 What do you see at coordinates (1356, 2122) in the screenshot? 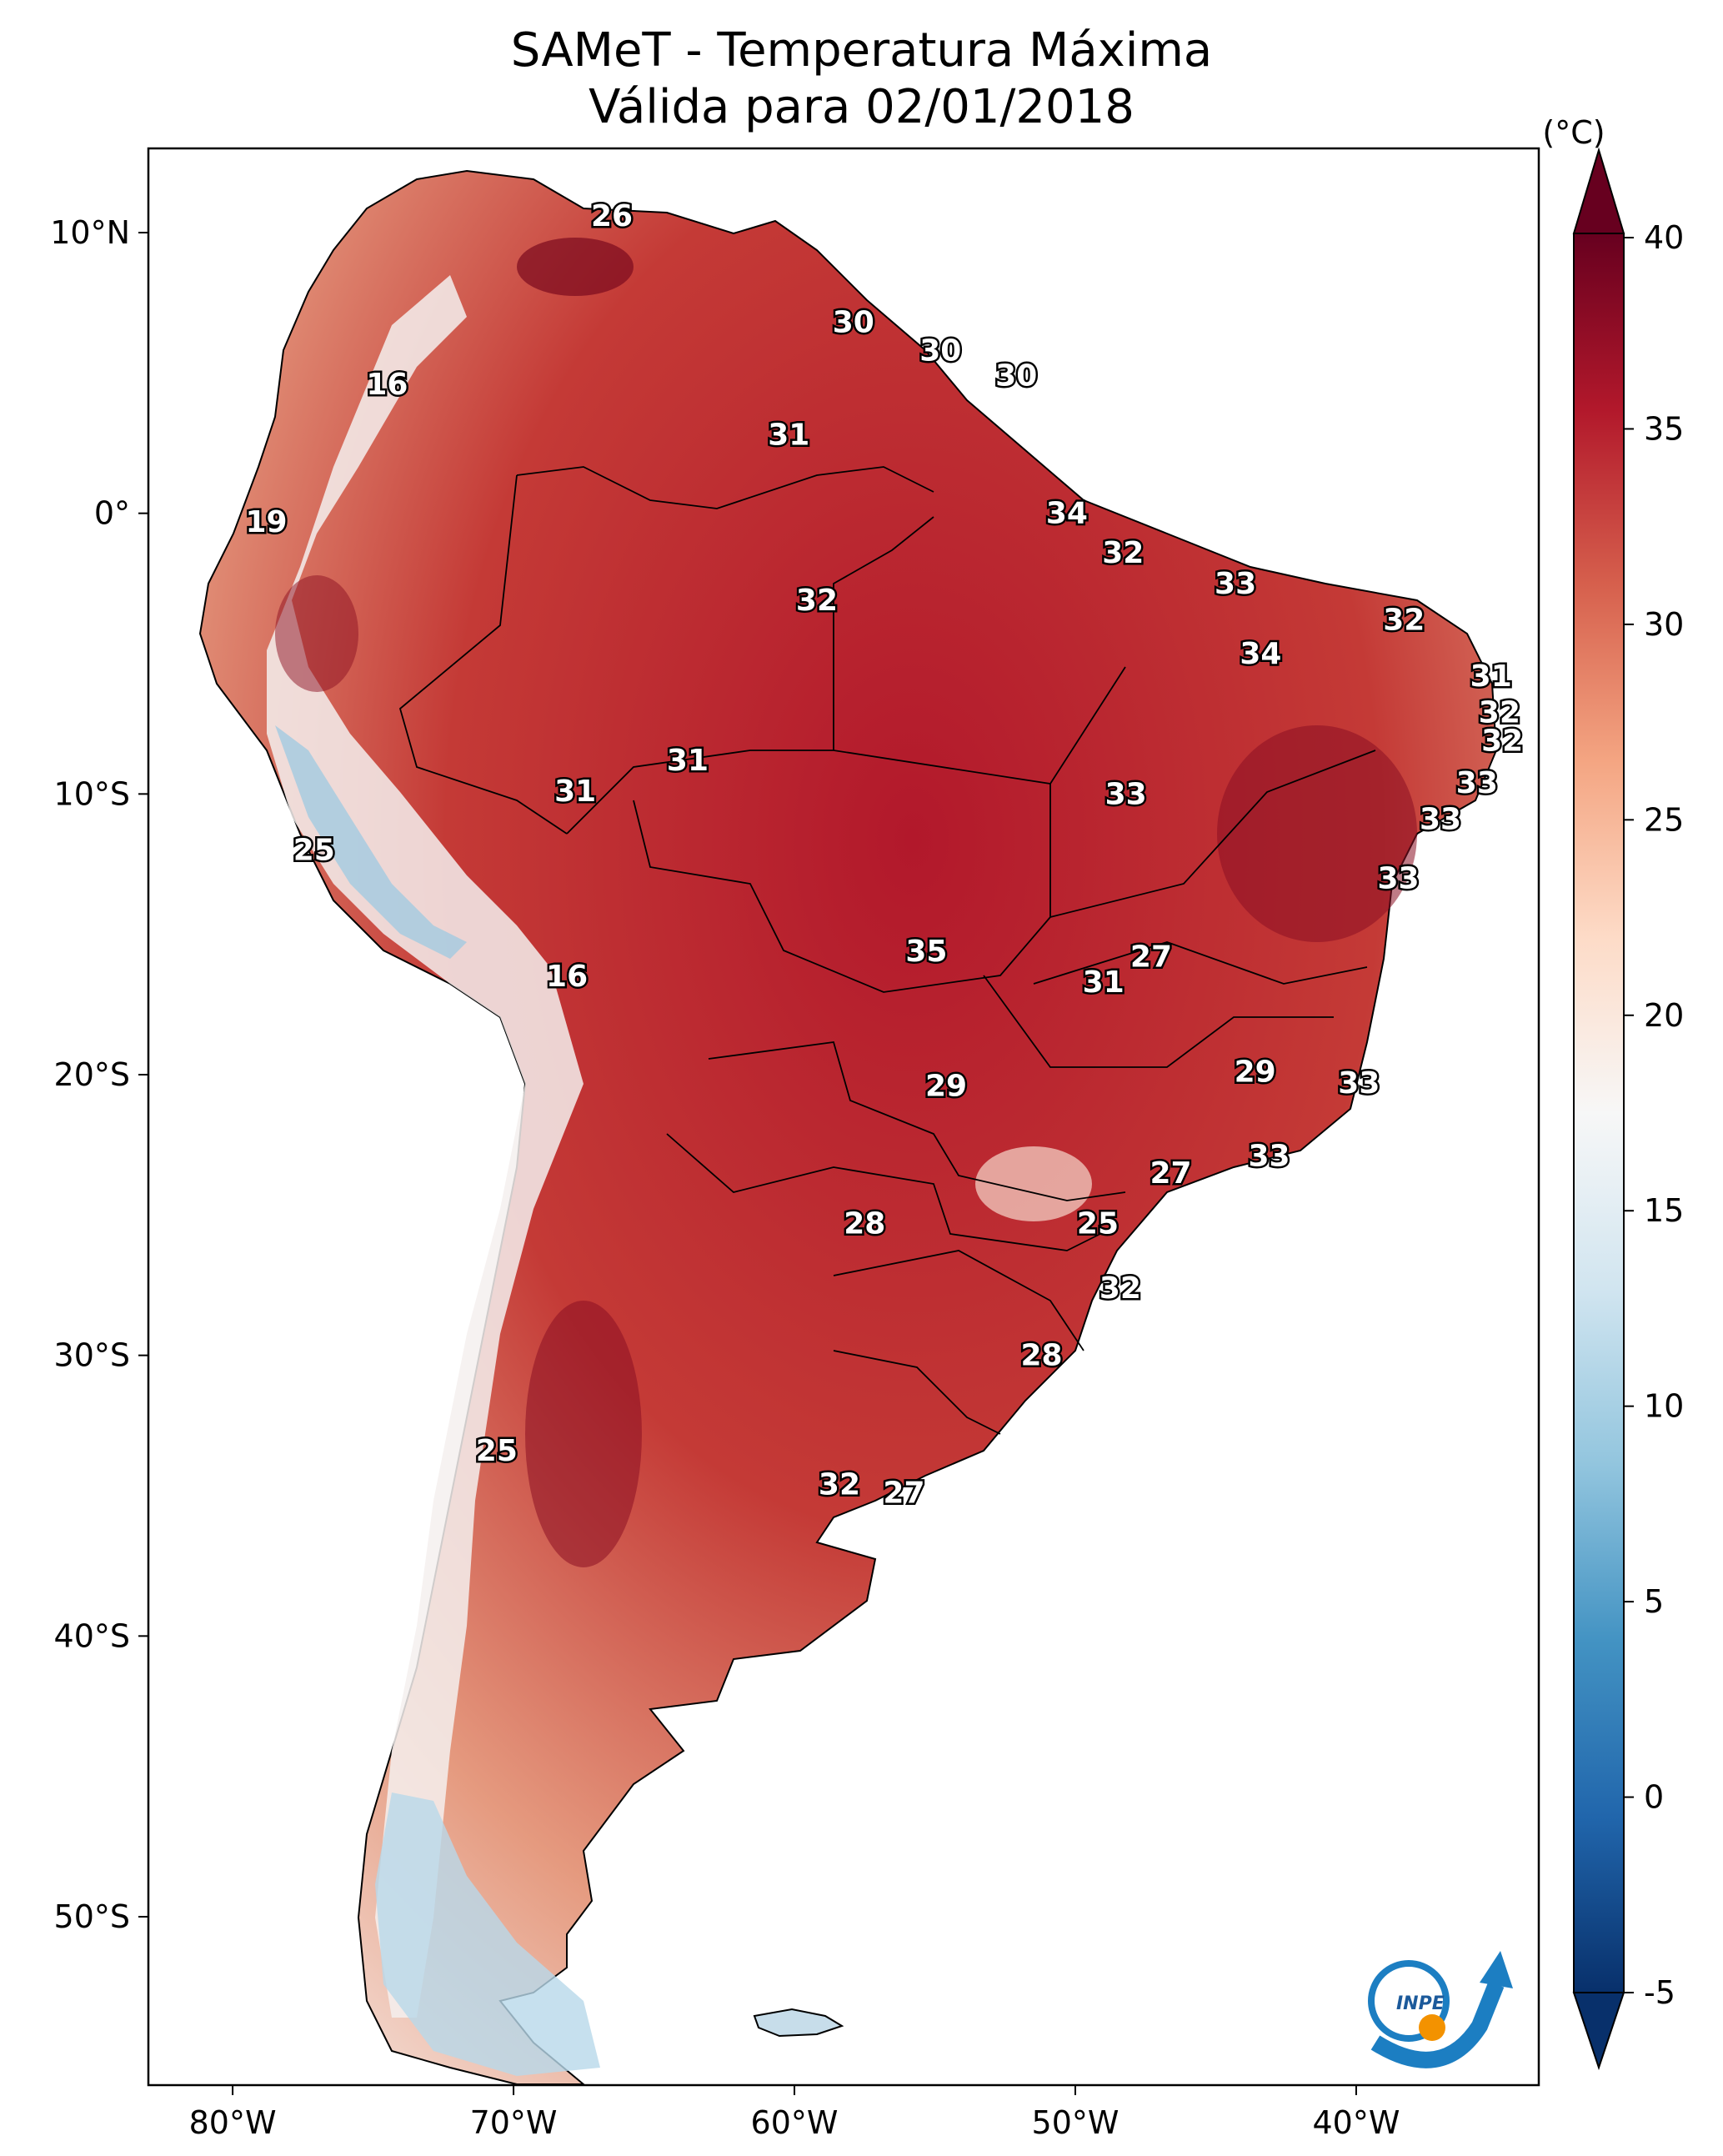
I see `lon-tick-label: 40°W` at bounding box center [1356, 2122].